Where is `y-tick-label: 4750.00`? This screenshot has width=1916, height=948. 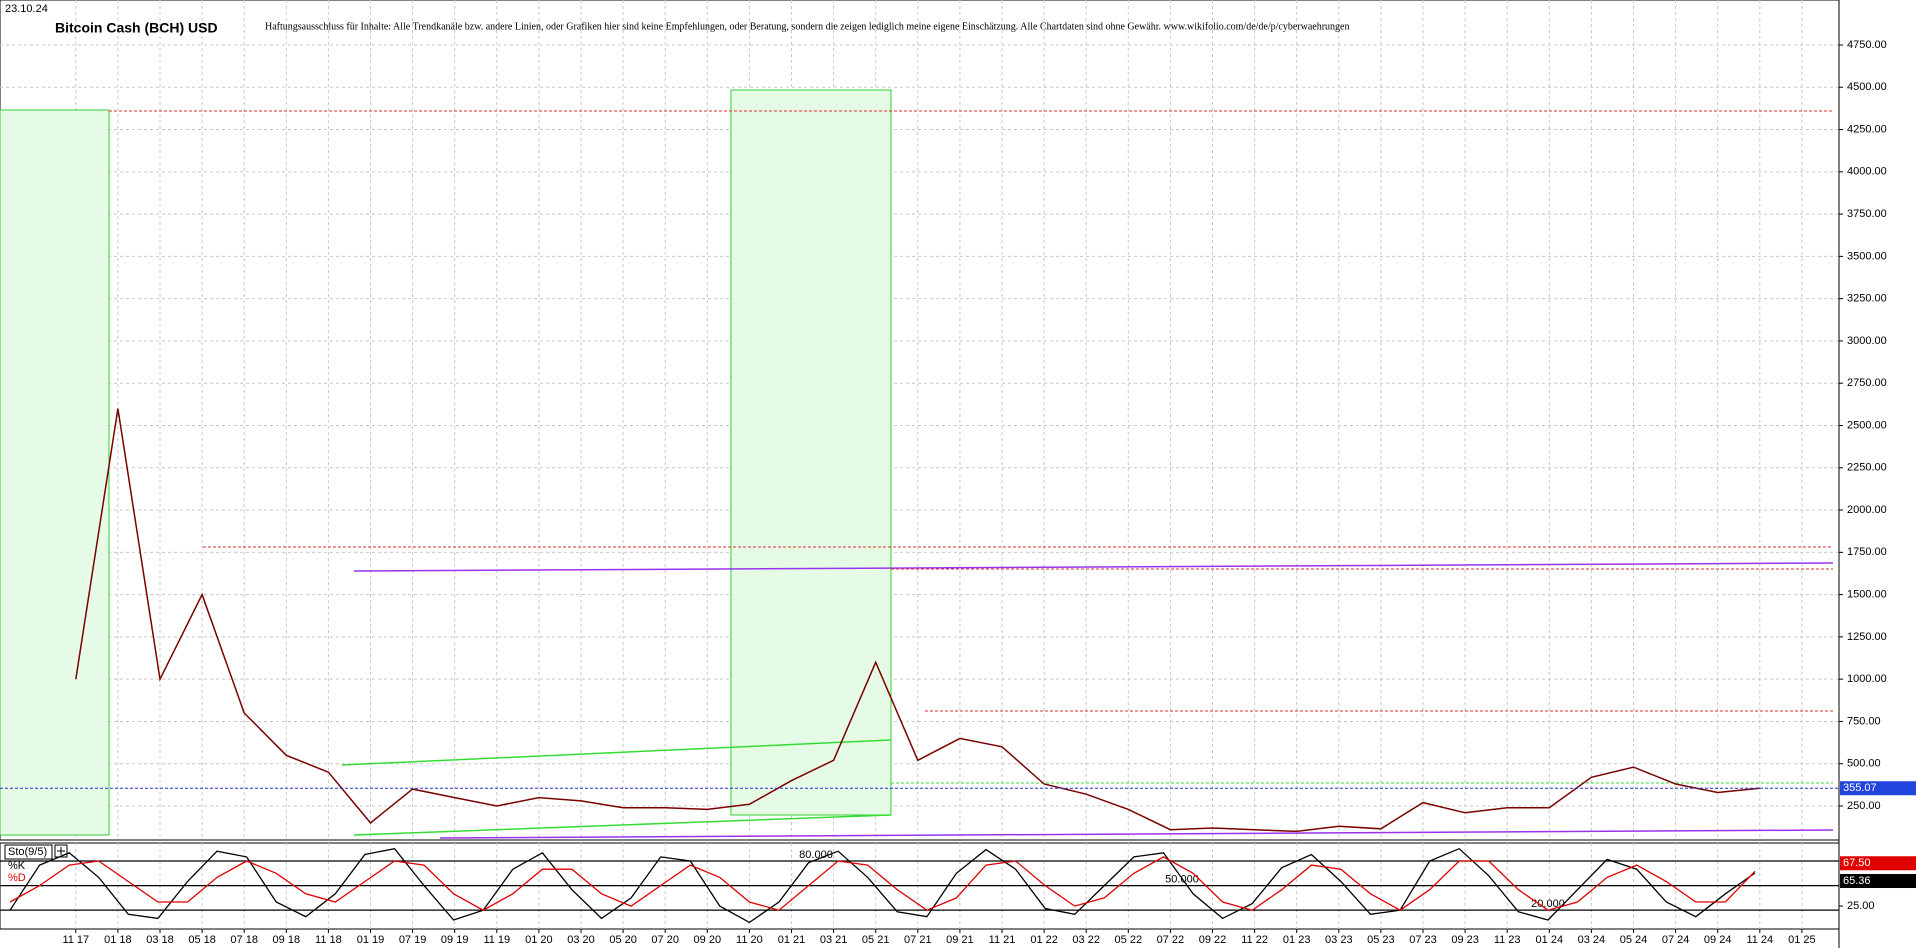 y-tick-label: 4750.00 is located at coordinates (1867, 45).